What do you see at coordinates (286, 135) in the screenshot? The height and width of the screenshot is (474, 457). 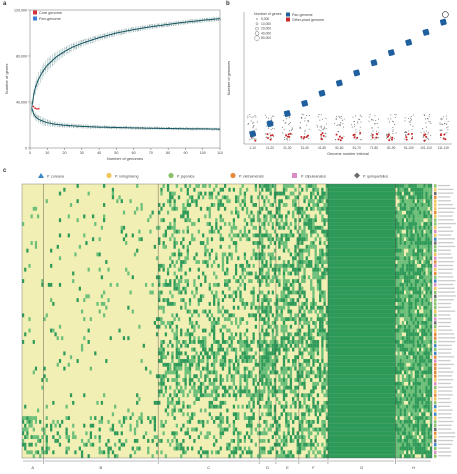 I see `other-plant-point` at bounding box center [286, 135].